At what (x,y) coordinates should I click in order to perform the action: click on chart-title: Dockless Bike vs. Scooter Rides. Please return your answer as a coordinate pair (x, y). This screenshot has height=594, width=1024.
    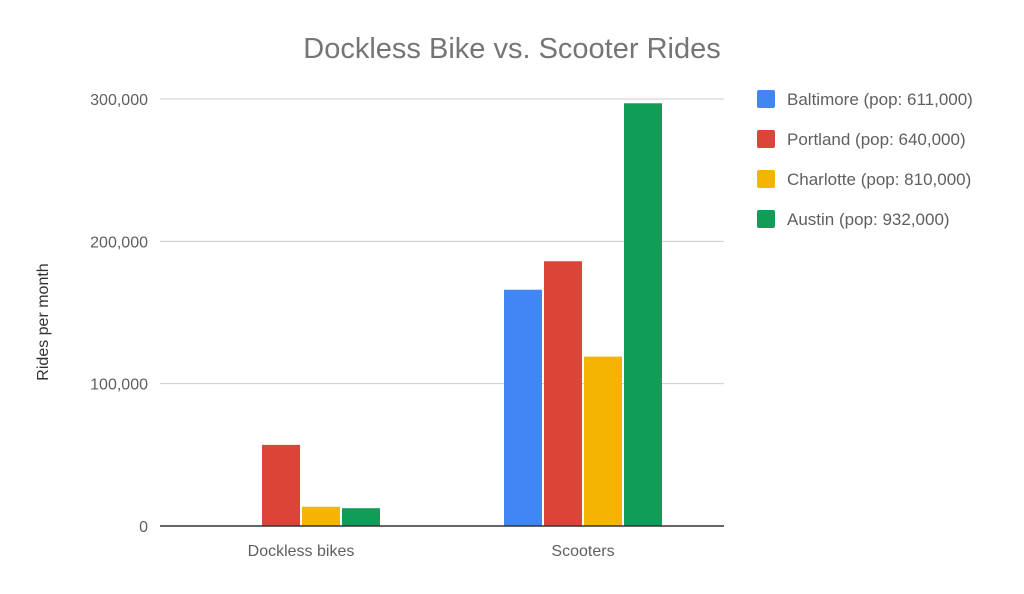
    Looking at the image, I should click on (511, 49).